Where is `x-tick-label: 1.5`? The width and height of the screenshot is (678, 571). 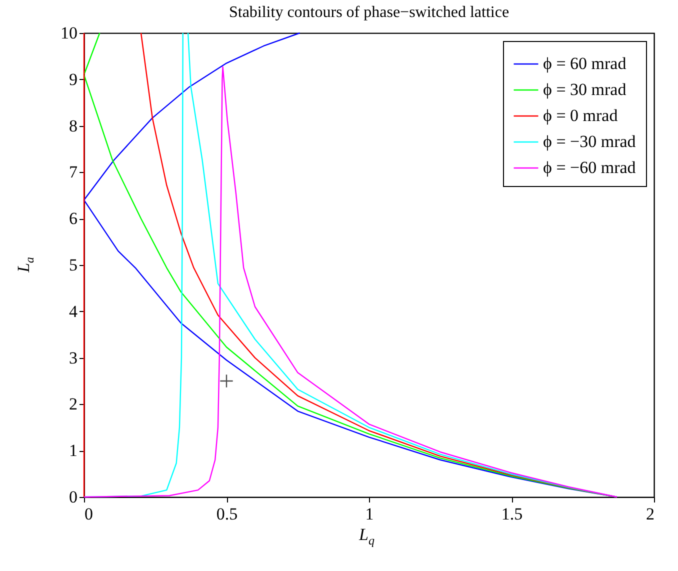 x-tick-label: 1.5 is located at coordinates (512, 514).